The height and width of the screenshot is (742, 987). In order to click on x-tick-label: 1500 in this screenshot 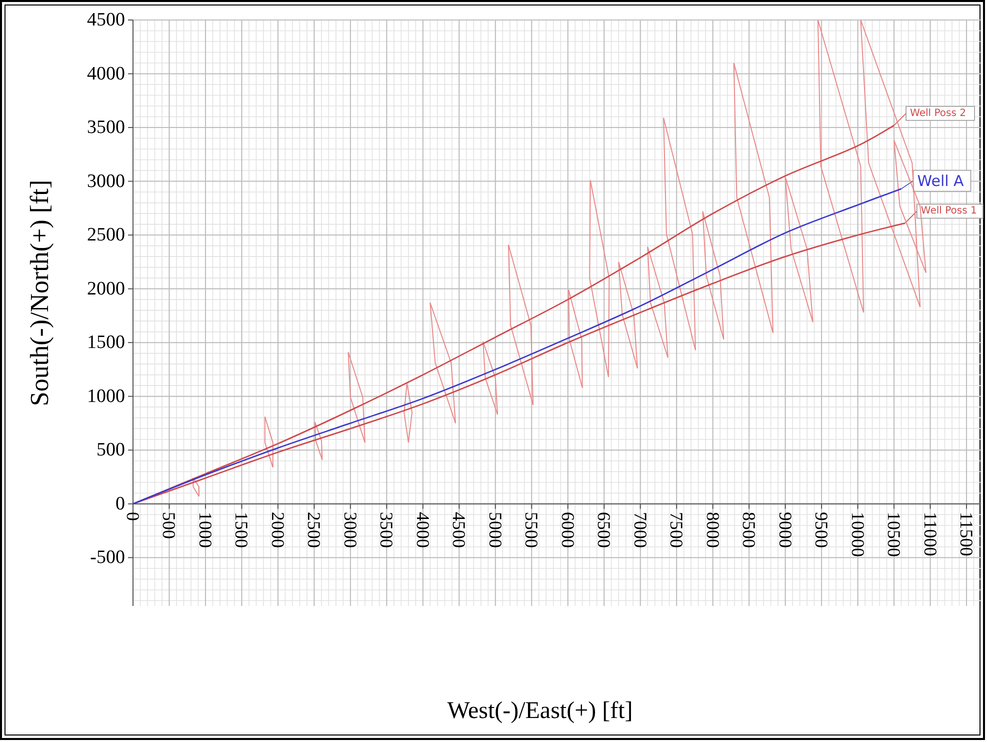, I will do `click(242, 530)`.